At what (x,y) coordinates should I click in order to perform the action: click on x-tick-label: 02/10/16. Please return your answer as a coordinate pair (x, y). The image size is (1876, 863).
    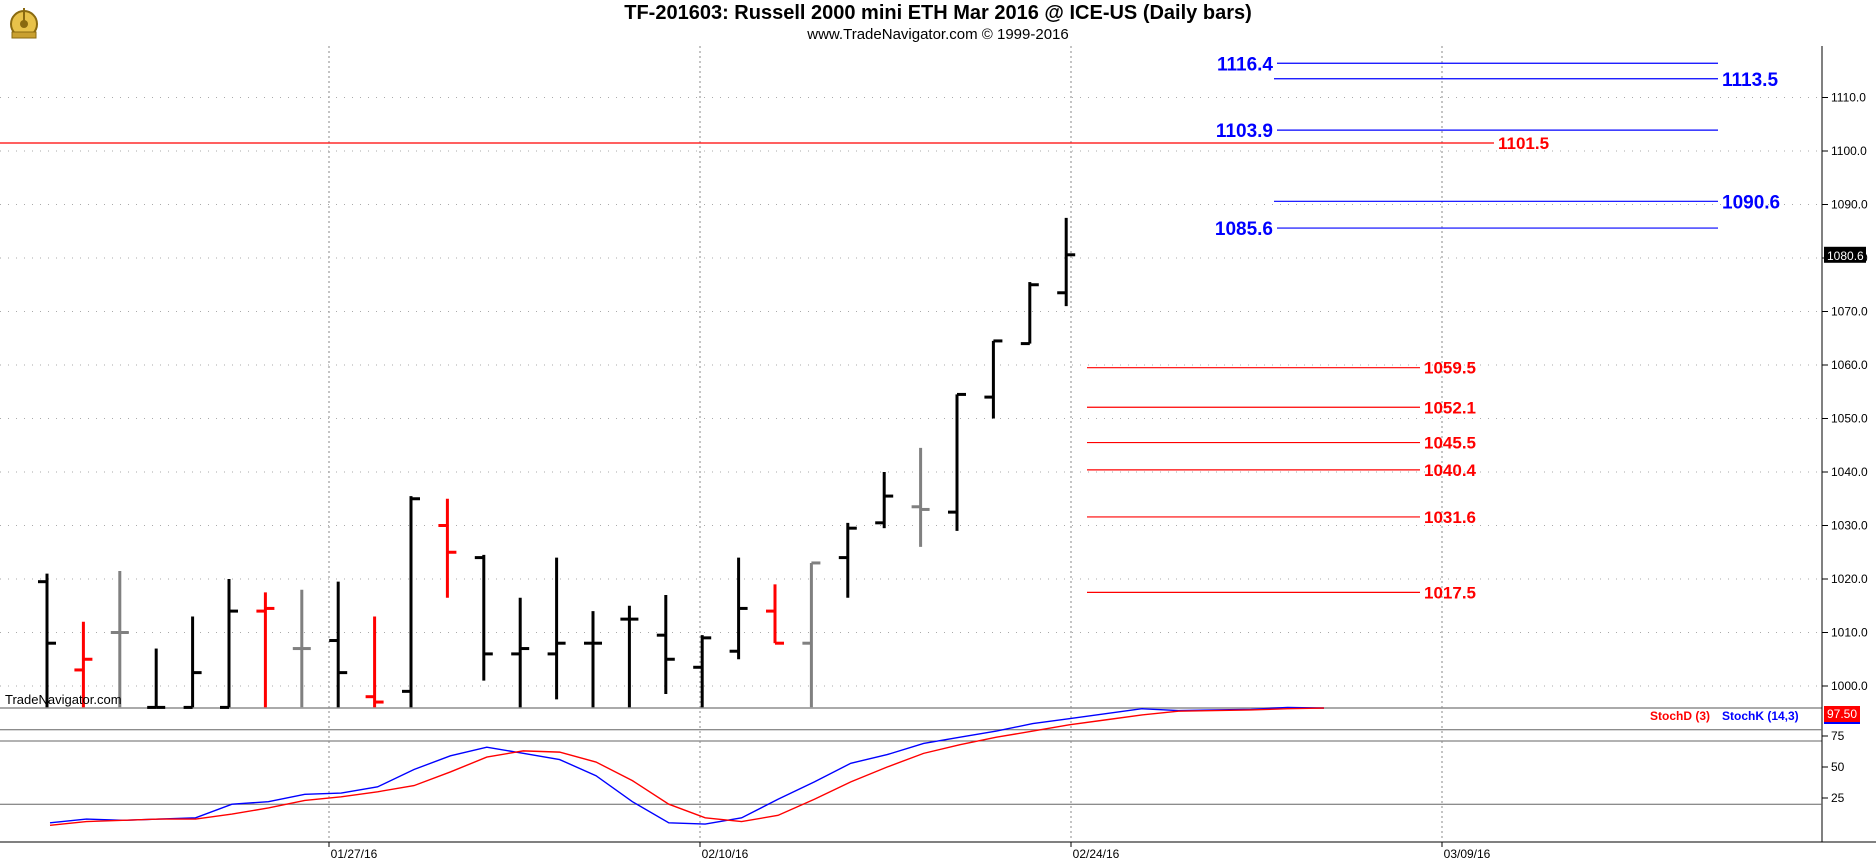
    Looking at the image, I should click on (725, 854).